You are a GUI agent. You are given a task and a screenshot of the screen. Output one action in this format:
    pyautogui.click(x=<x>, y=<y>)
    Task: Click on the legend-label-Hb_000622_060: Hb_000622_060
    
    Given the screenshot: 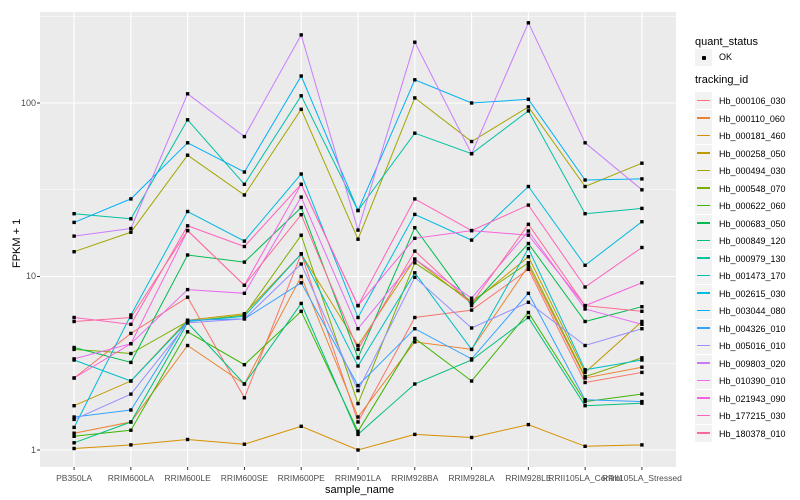 What is the action you would take?
    pyautogui.click(x=752, y=206)
    